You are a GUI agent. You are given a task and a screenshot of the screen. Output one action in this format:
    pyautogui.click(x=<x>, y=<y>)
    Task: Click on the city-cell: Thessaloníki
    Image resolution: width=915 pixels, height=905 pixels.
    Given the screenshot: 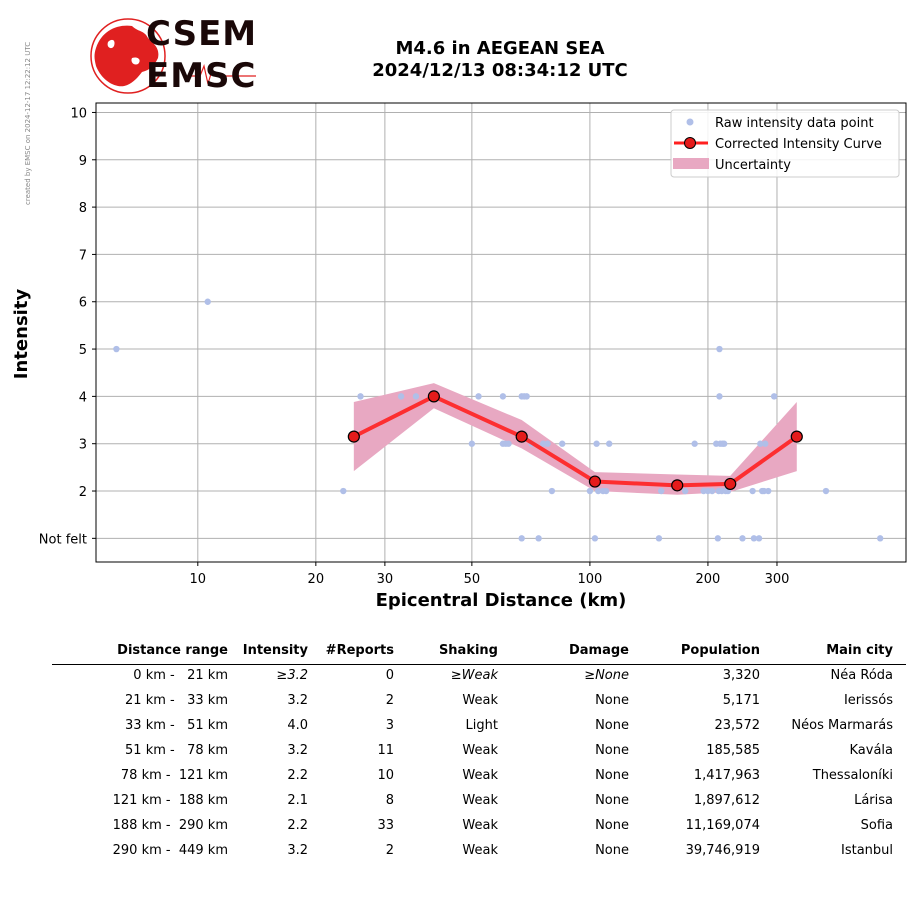 What is the action you would take?
    pyautogui.click(x=852, y=775)
    